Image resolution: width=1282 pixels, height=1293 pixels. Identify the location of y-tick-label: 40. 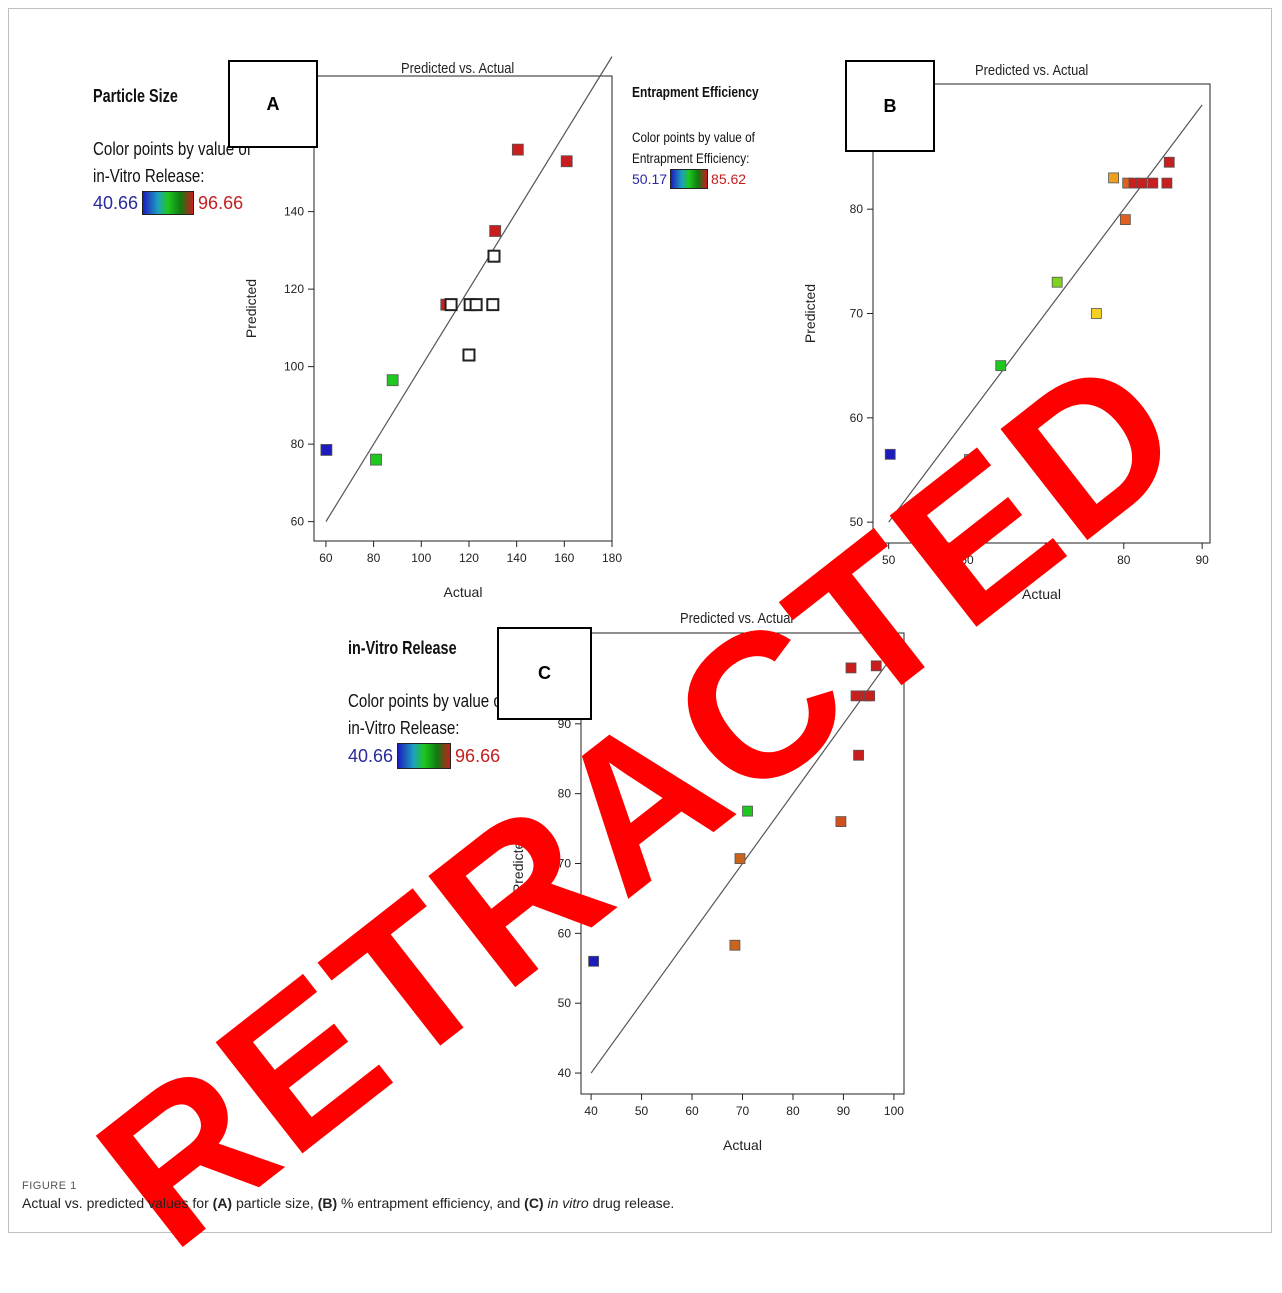
(565, 1073).